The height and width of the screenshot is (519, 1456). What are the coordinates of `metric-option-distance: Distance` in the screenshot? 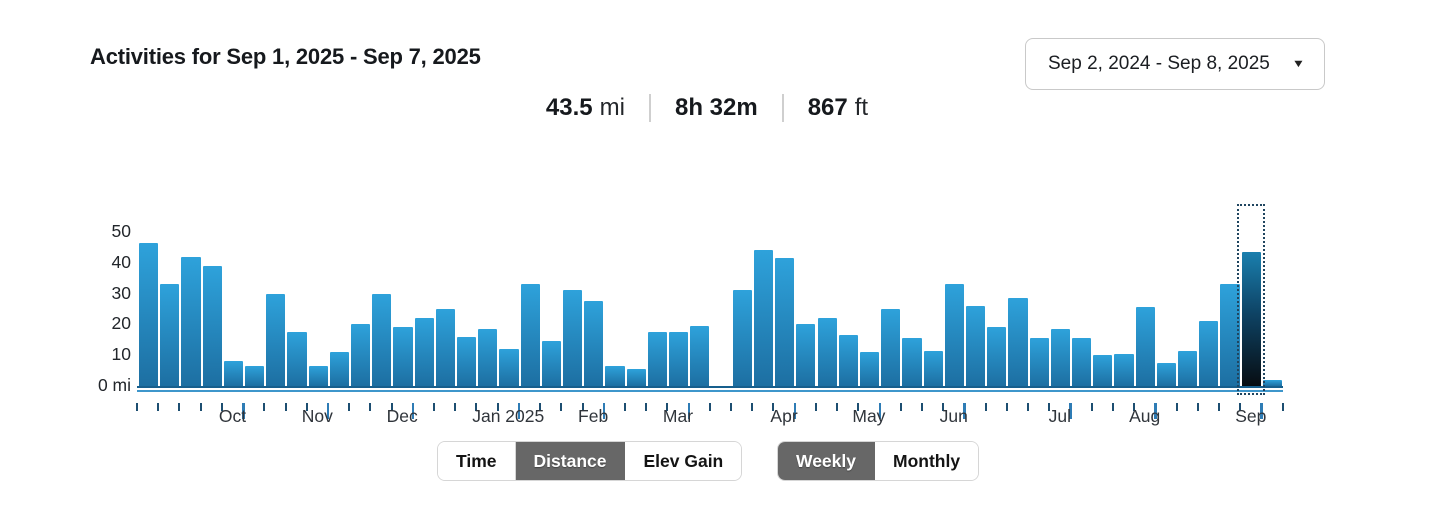 It's located at (570, 461).